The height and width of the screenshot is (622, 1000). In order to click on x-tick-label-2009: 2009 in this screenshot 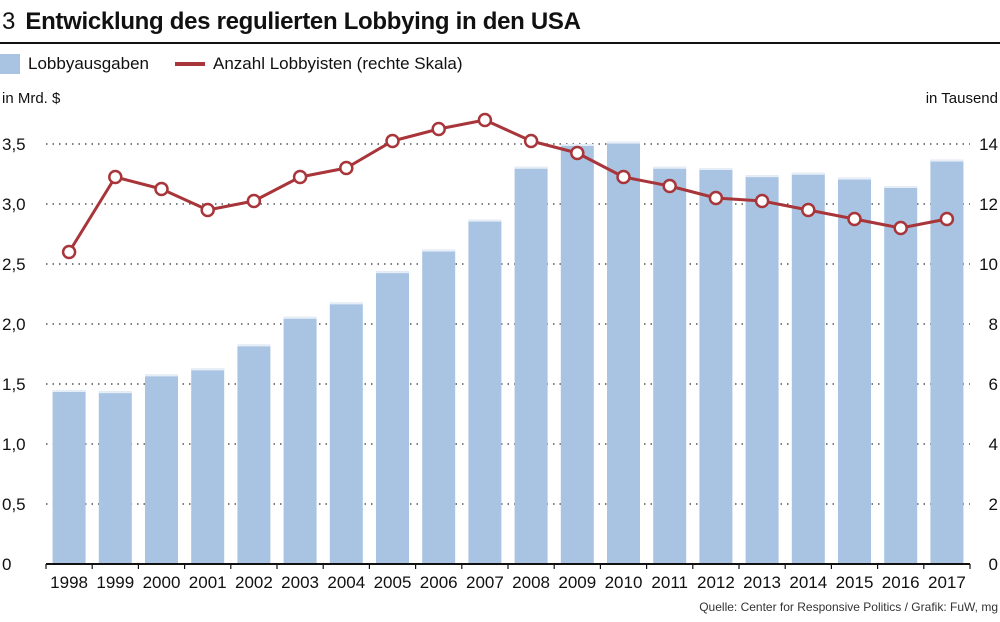, I will do `click(577, 582)`.